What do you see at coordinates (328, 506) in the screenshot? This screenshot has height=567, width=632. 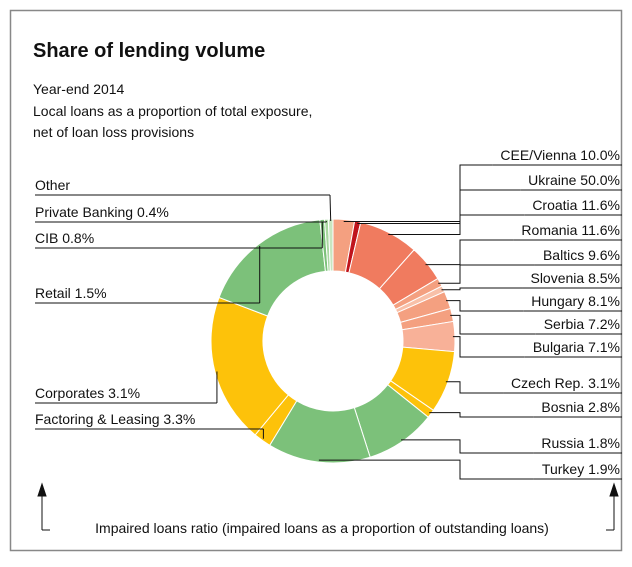 I see `arrows` at bounding box center [328, 506].